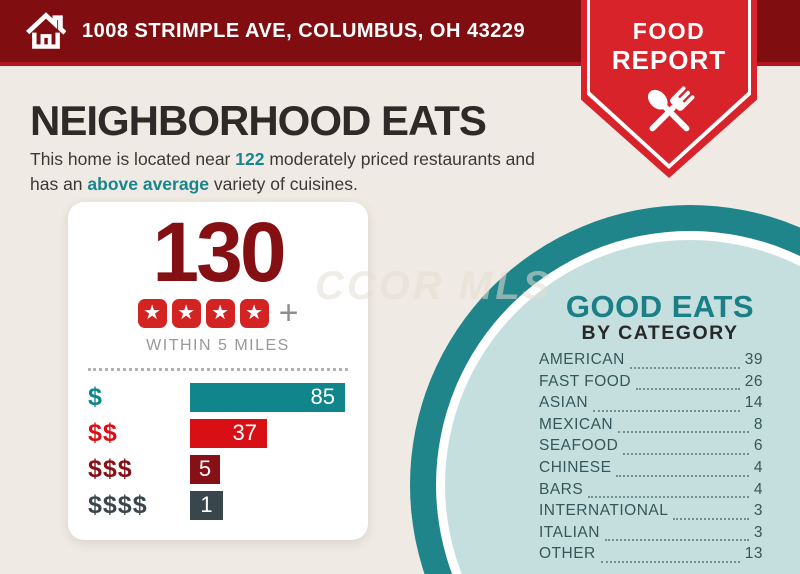  Describe the element at coordinates (758, 446) in the screenshot. I see `category-count: 6` at that location.